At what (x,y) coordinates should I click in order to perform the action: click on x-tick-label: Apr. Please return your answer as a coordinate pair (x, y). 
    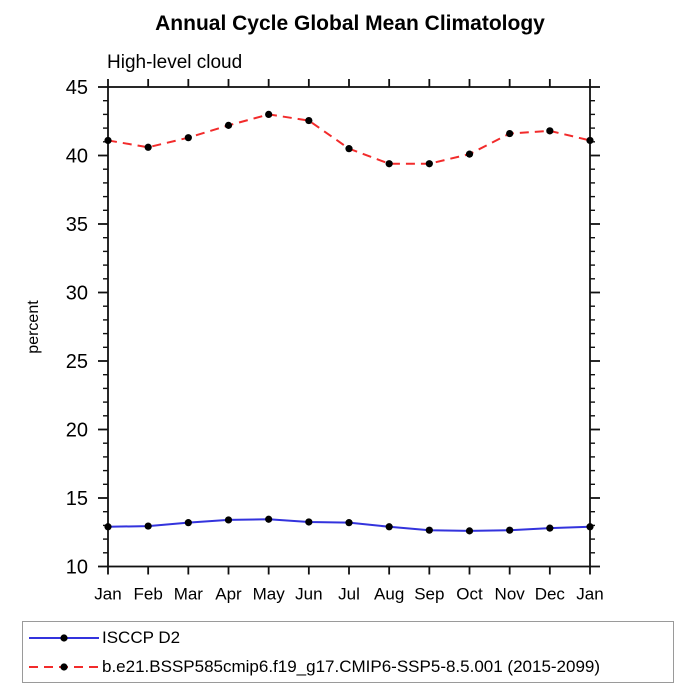
    Looking at the image, I should click on (228, 594).